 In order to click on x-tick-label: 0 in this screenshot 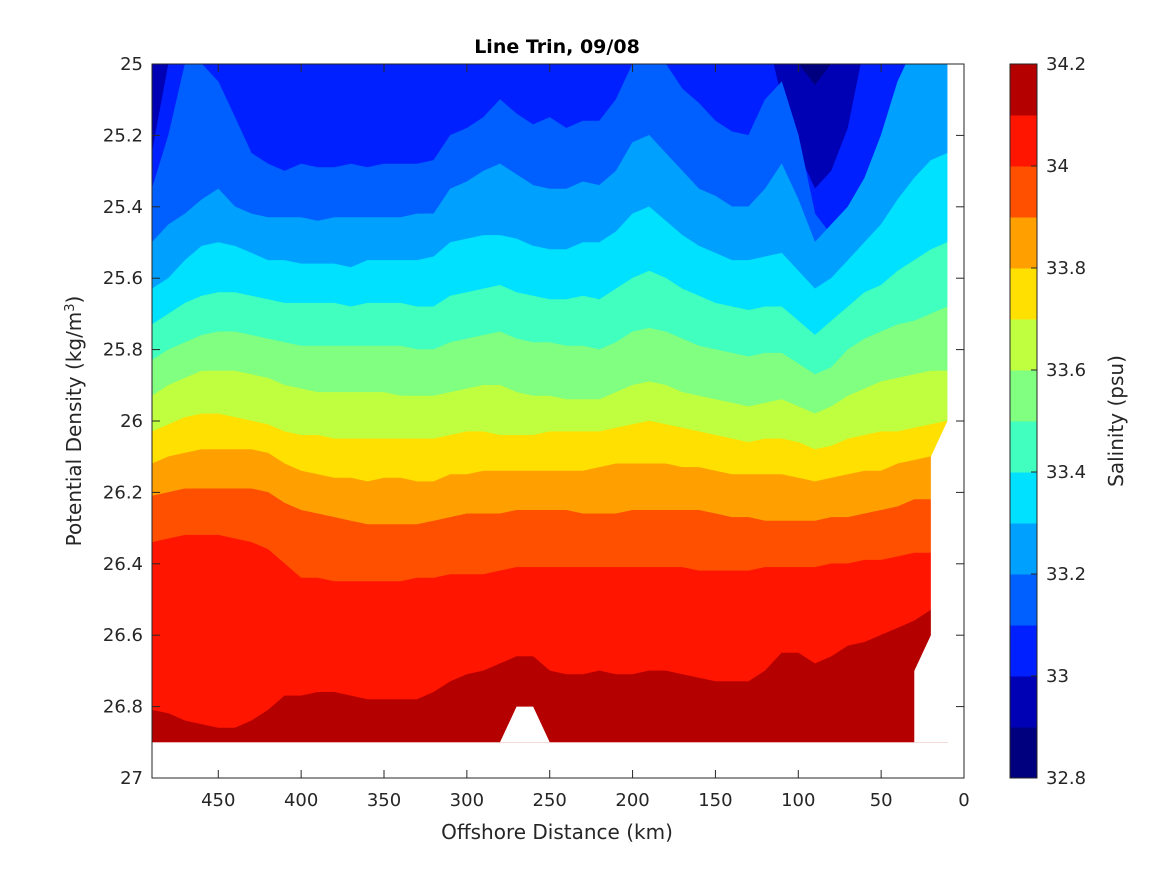, I will do `click(963, 800)`.